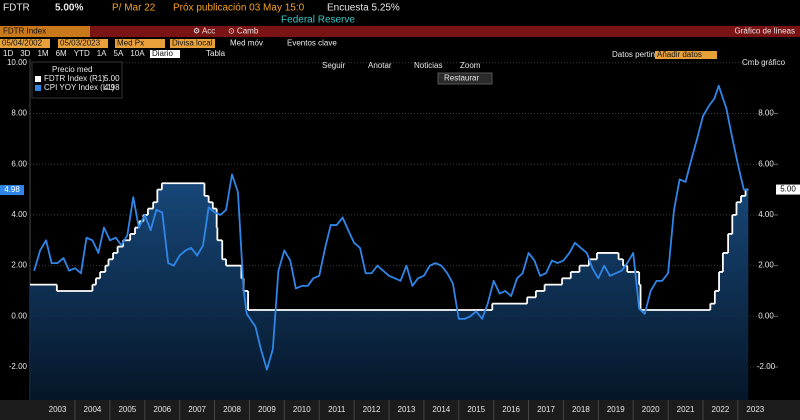 The width and height of the screenshot is (800, 420). Describe the element at coordinates (616, 409) in the screenshot. I see `x-tick-label: 2019` at that location.